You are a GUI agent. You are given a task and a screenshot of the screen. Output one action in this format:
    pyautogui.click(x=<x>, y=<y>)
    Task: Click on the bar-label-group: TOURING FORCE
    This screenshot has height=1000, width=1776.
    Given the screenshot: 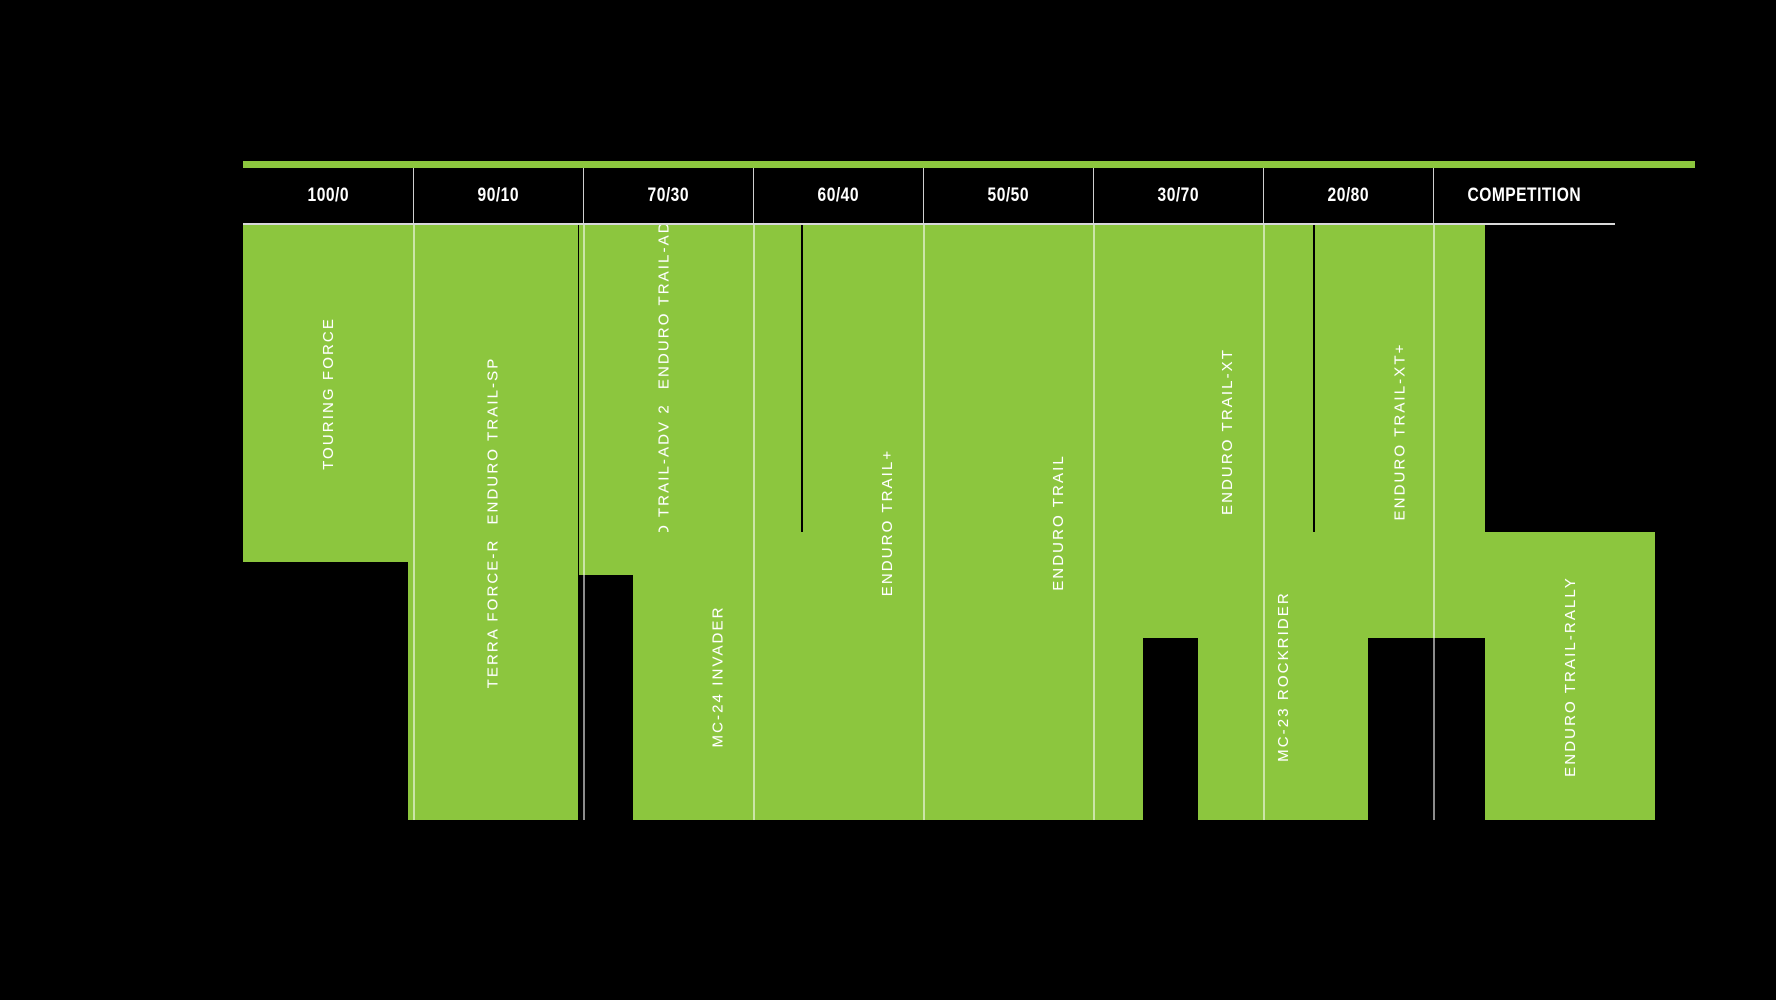 What is the action you would take?
    pyautogui.click(x=327, y=393)
    